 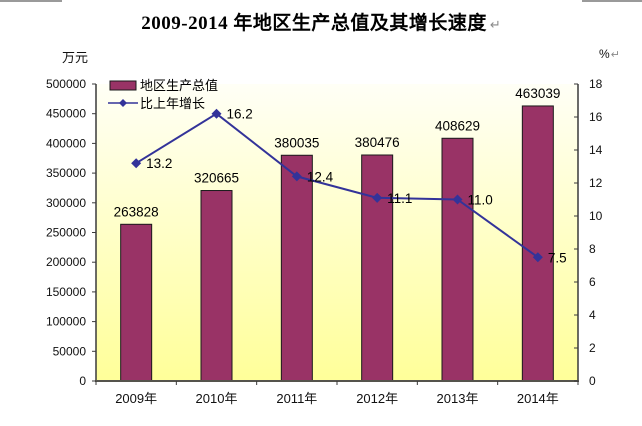 What do you see at coordinates (240, 114) in the screenshot?
I see `line-value-label: 16.2` at bounding box center [240, 114].